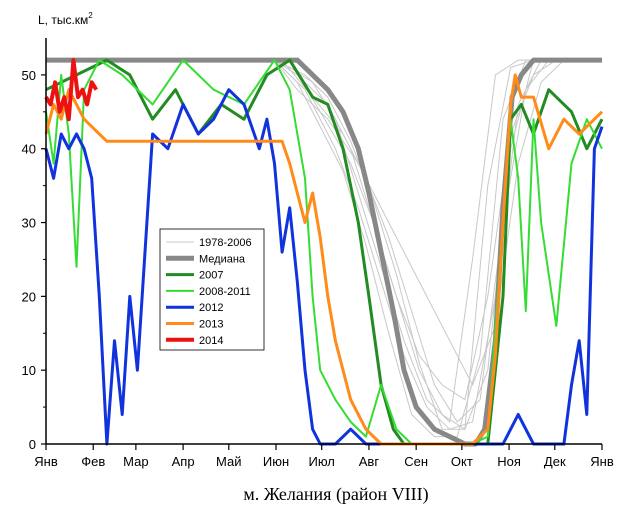 This screenshot has width=623, height=507. I want to click on series-line-2014, so click(71, 90).